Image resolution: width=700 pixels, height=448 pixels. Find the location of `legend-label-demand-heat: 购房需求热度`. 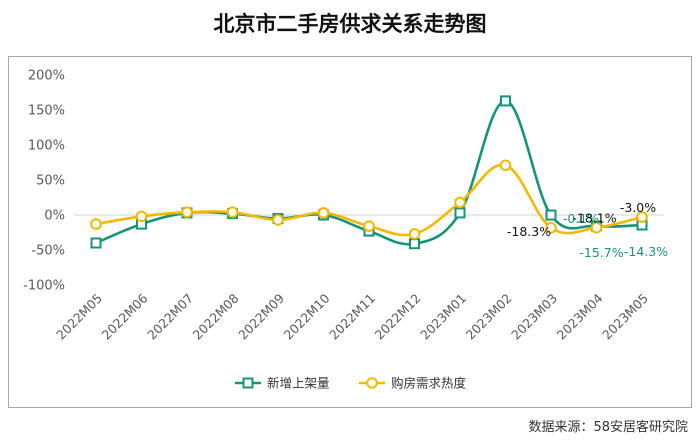

legend-label-demand-heat: 购房需求热度 is located at coordinates (429, 383).